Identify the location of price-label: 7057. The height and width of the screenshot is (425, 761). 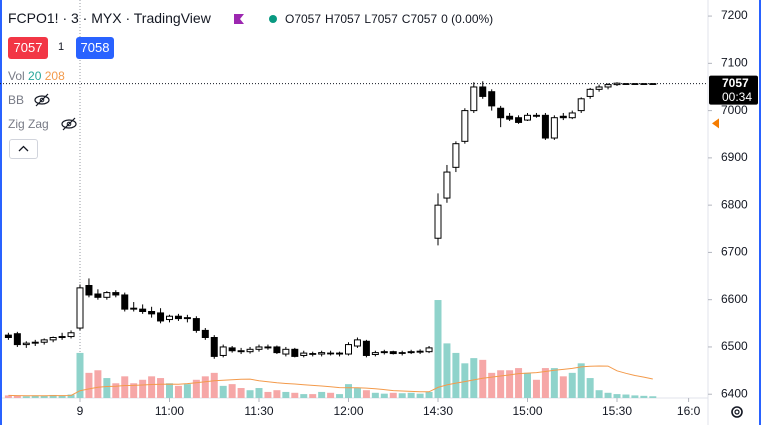
(735, 83).